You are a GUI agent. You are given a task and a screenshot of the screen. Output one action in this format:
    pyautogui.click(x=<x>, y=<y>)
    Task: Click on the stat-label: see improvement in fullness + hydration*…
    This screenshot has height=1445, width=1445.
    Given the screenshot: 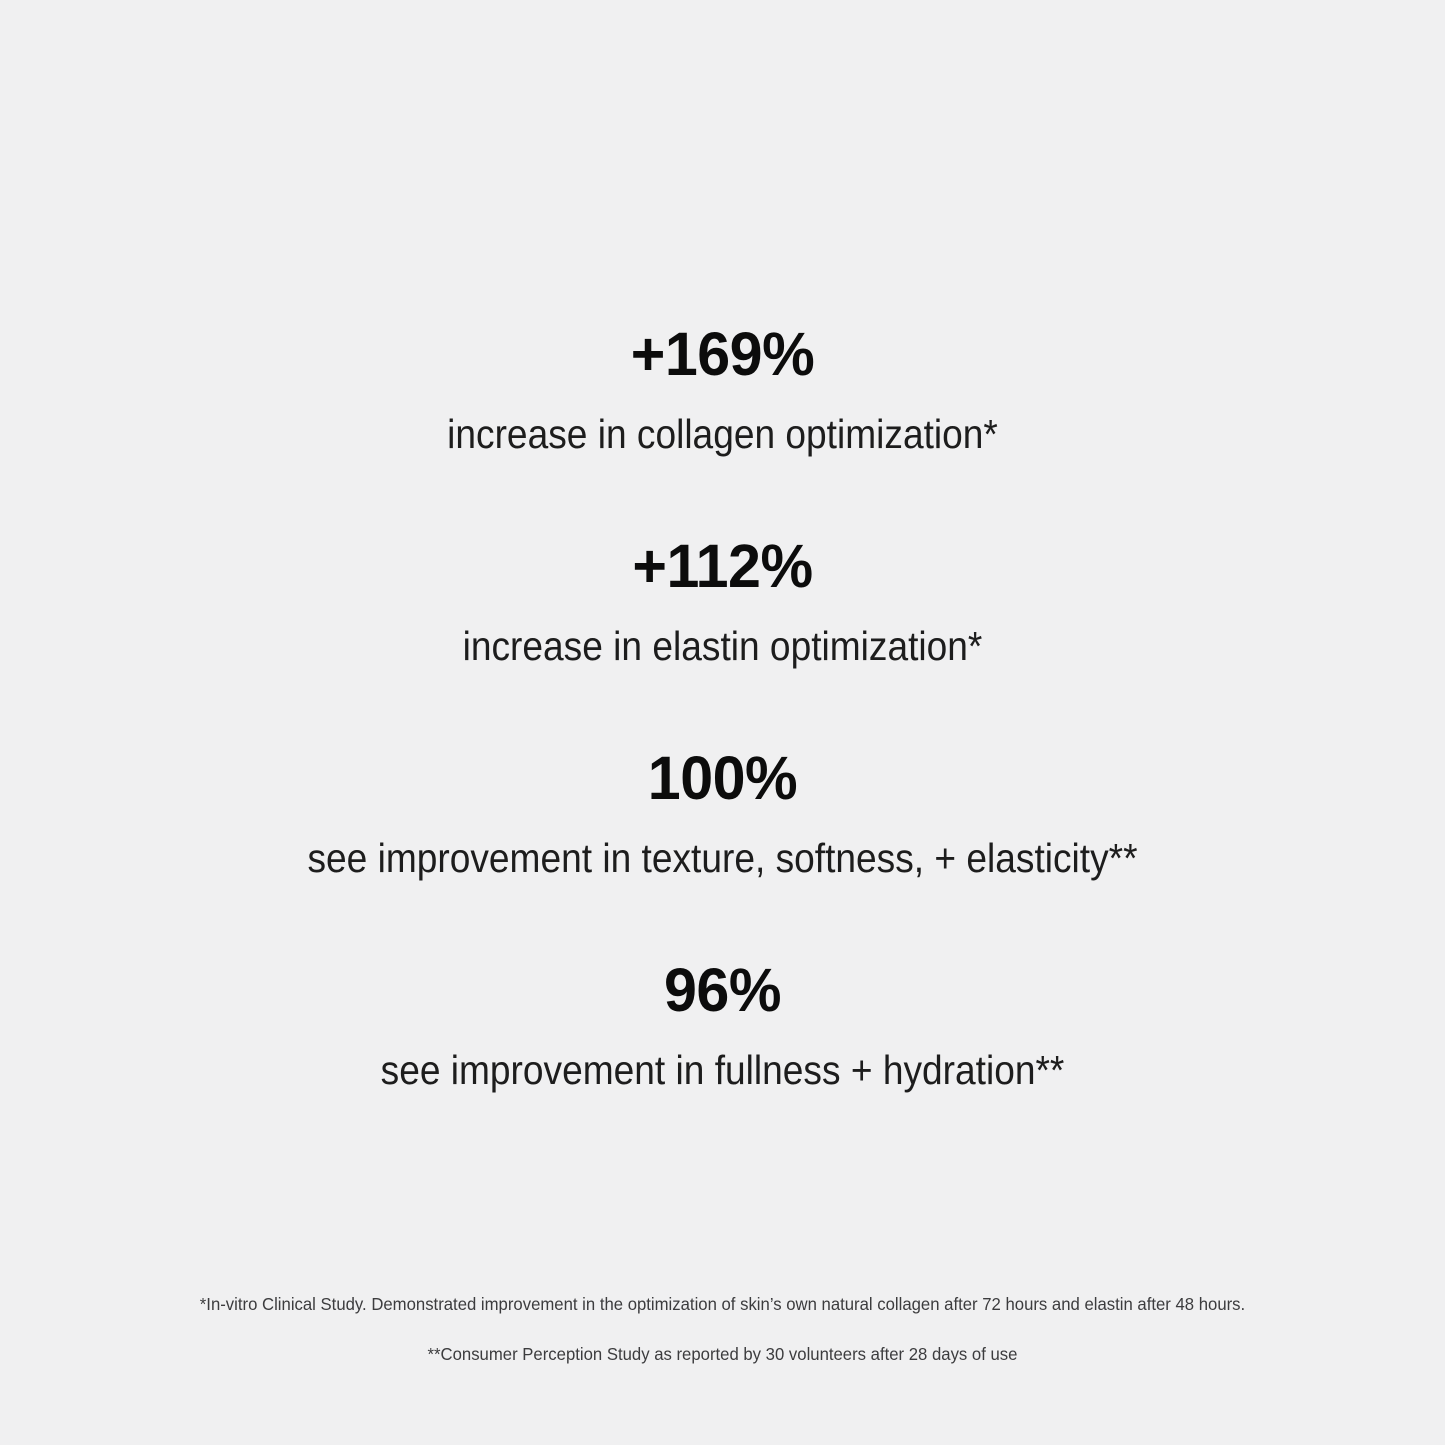 What is the action you would take?
    pyautogui.click(x=722, y=1070)
    